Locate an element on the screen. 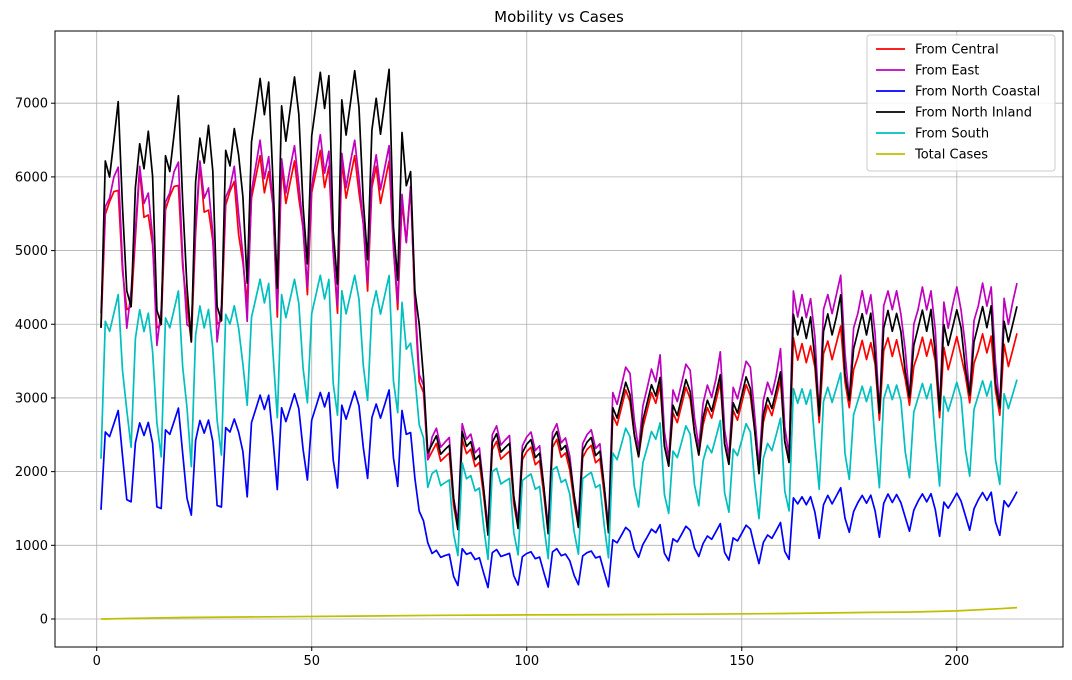 Image resolution: width=1072 pixels, height=680 pixels. x-tick-label: 150 is located at coordinates (741, 661).